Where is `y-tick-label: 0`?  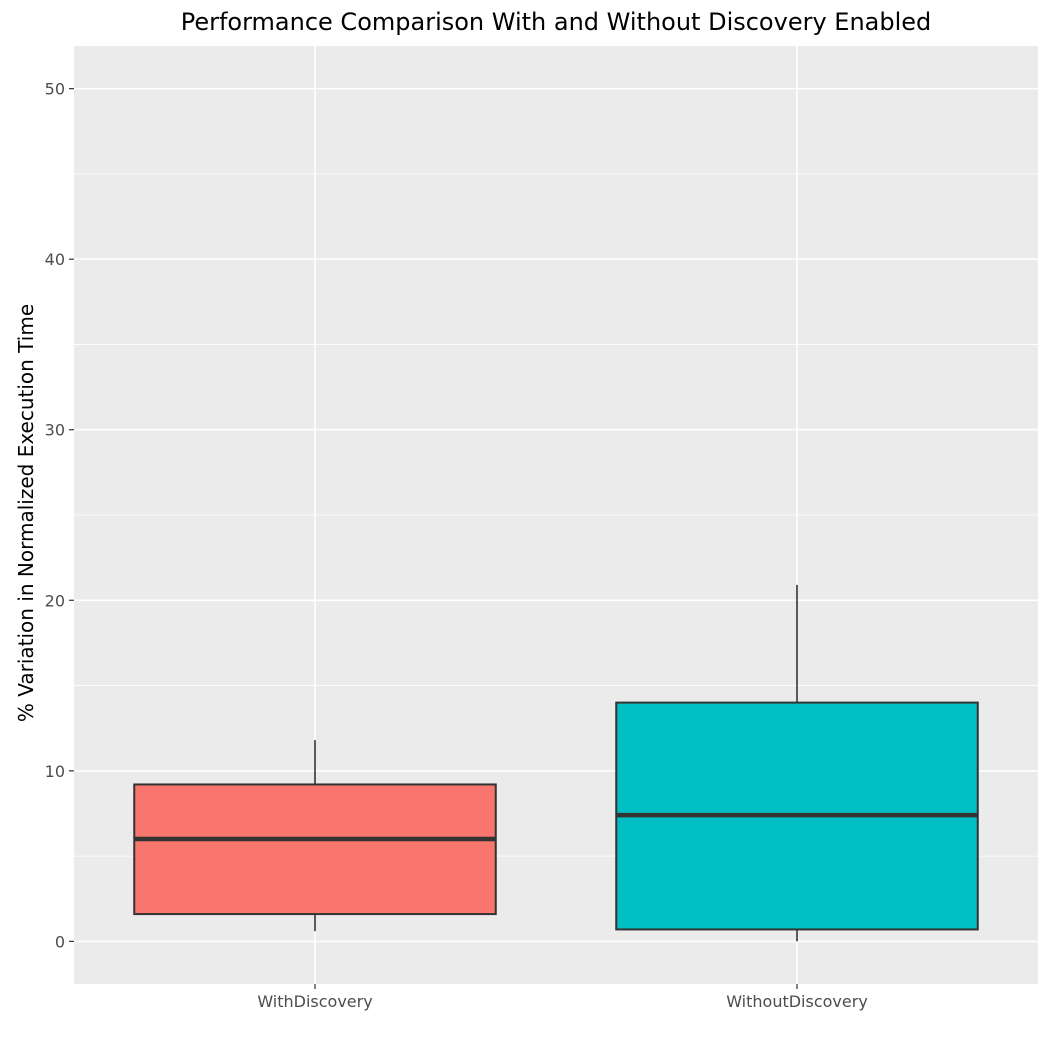
y-tick-label: 0 is located at coordinates (60, 941).